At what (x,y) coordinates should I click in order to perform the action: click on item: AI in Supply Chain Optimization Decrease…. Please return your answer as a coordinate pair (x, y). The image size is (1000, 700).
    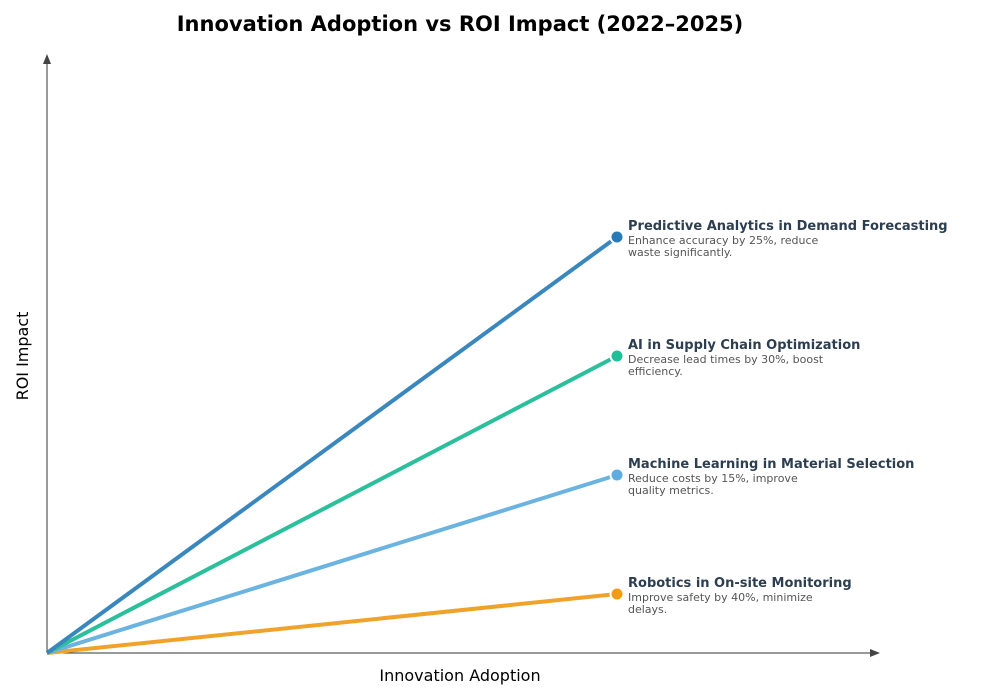
    Looking at the image, I should click on (808, 358).